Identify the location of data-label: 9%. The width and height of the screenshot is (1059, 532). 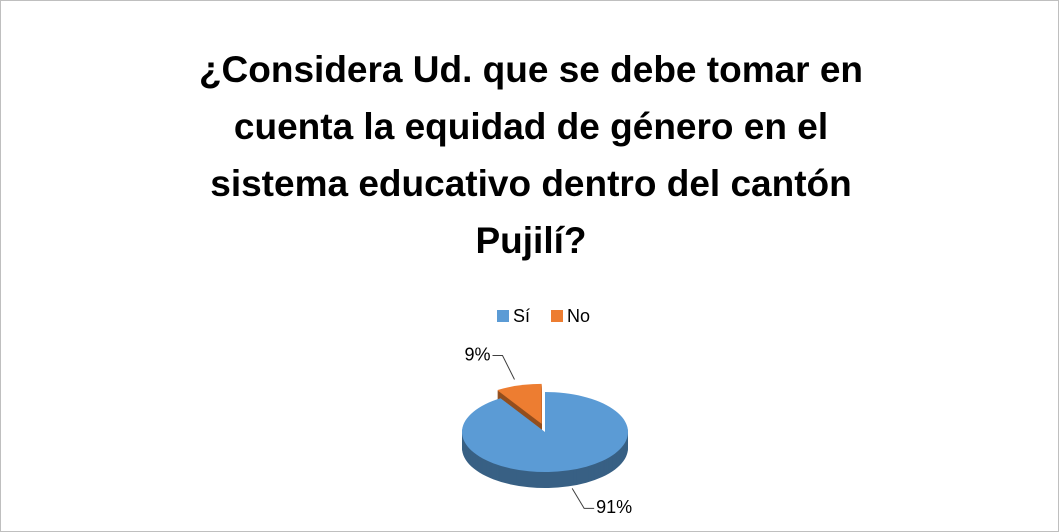
(477, 354).